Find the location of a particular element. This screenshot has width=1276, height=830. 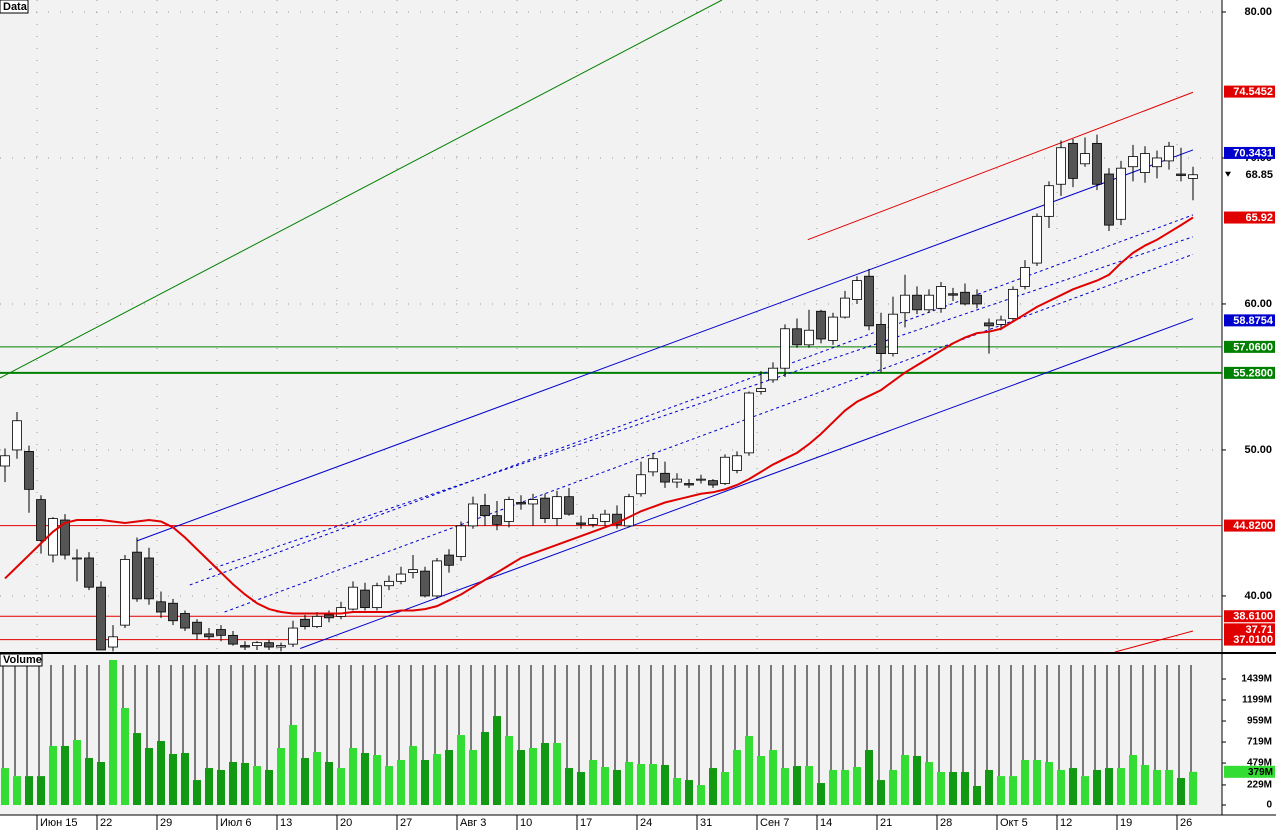

trend-line is located at coordinates (1154, 641).